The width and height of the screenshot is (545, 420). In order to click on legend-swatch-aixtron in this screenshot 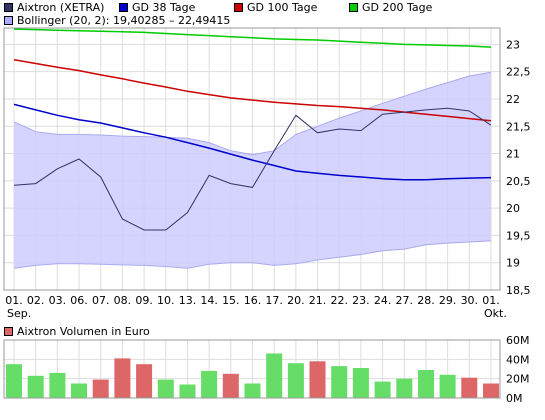, I will do `click(8, 7)`.